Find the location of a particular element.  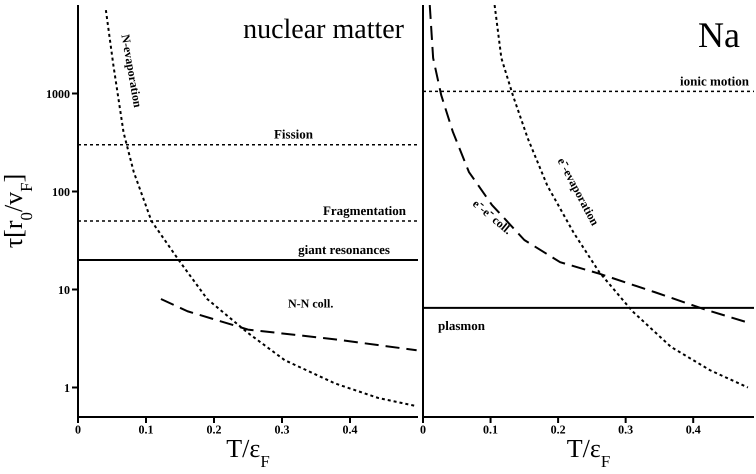

ref-line-label: Fission is located at coordinates (294, 134).